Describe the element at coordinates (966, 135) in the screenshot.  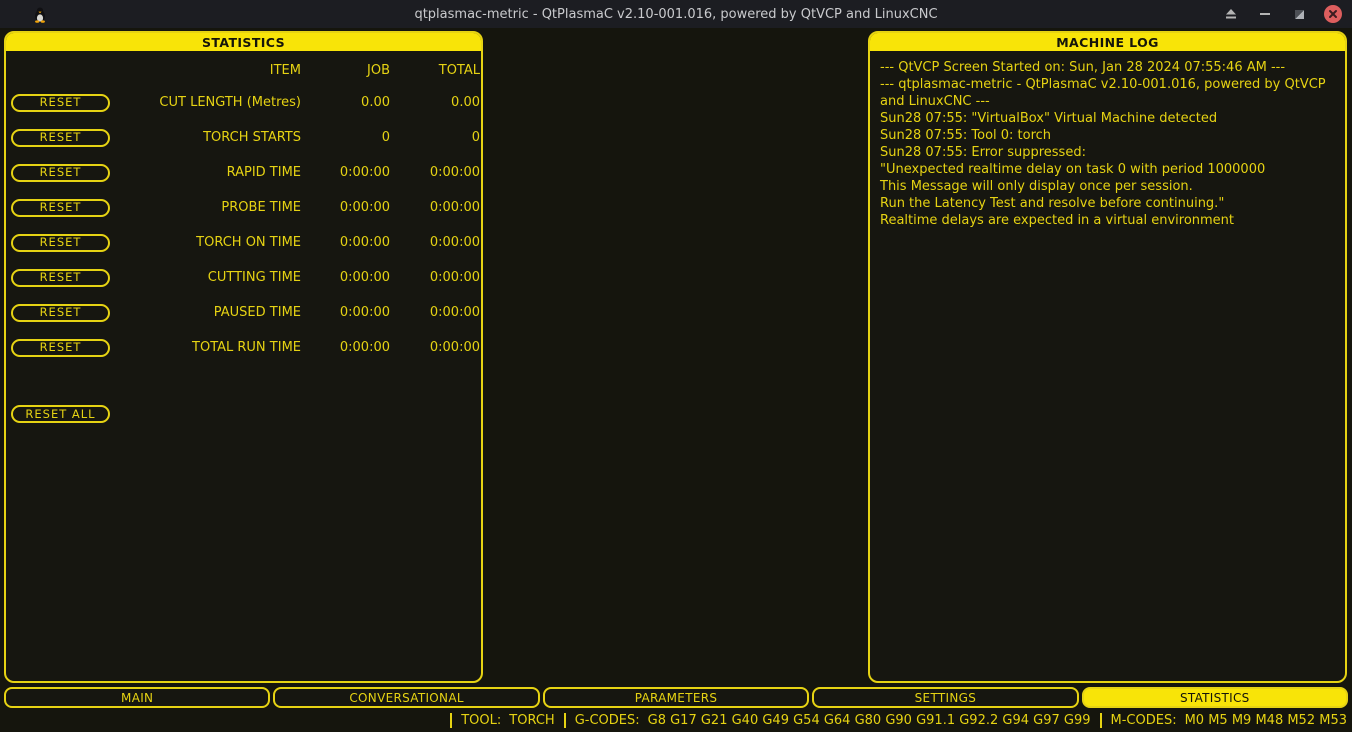
I see `log-line: Sun28 07:55: Tool 0: torch` at that location.